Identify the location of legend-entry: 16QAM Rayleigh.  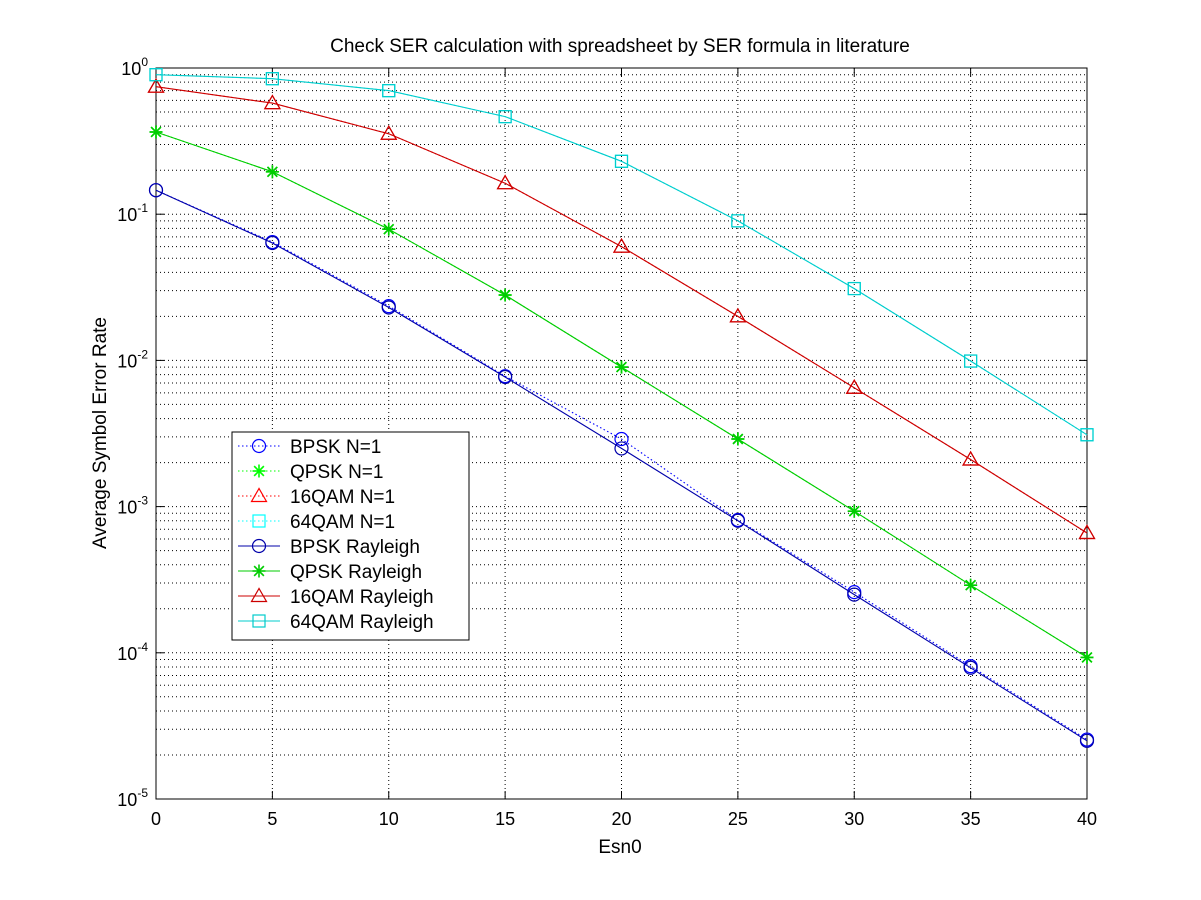
(336, 597).